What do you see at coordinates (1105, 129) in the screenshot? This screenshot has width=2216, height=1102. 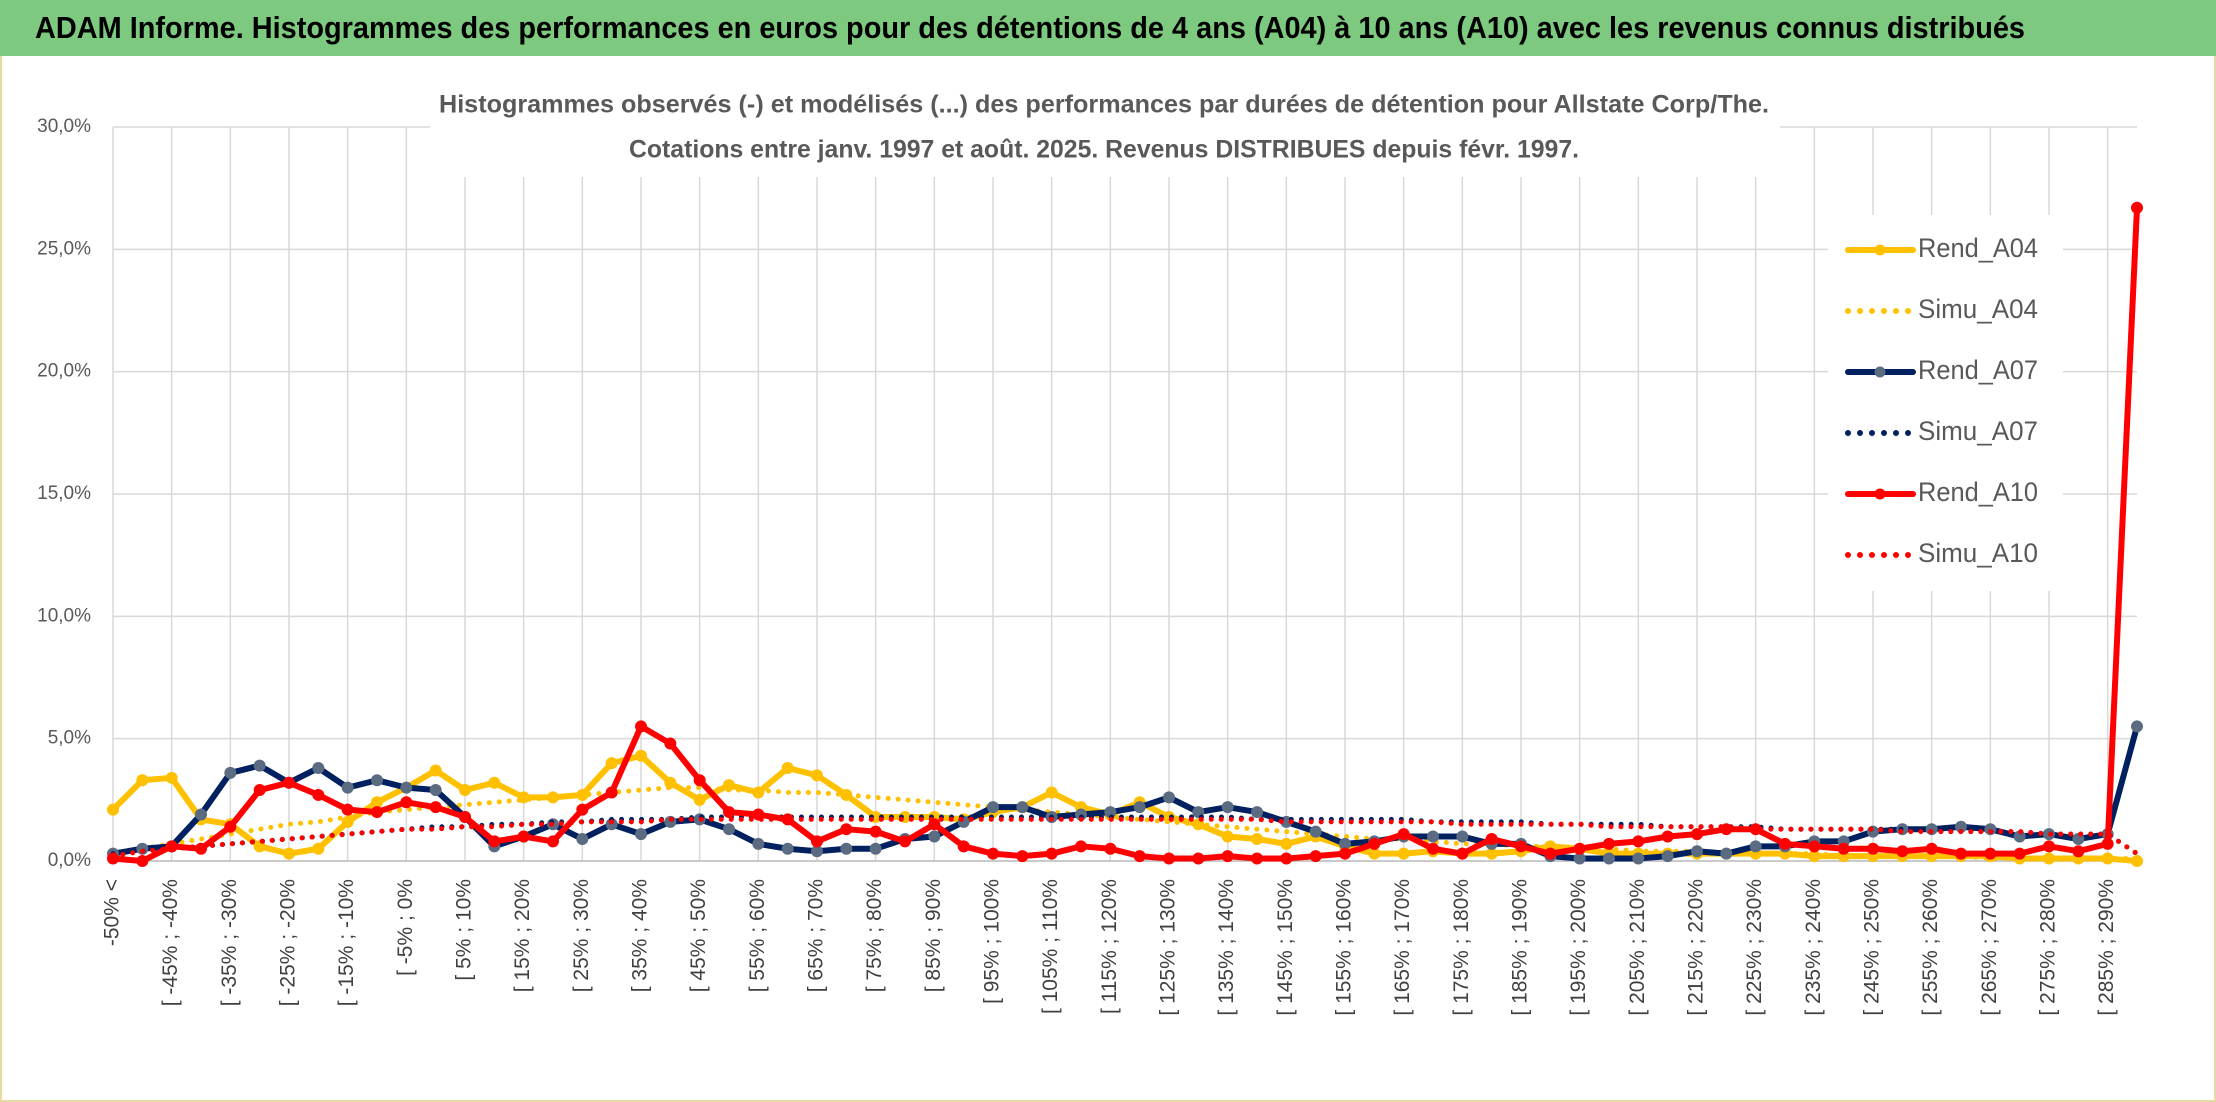 I see `title-box` at bounding box center [1105, 129].